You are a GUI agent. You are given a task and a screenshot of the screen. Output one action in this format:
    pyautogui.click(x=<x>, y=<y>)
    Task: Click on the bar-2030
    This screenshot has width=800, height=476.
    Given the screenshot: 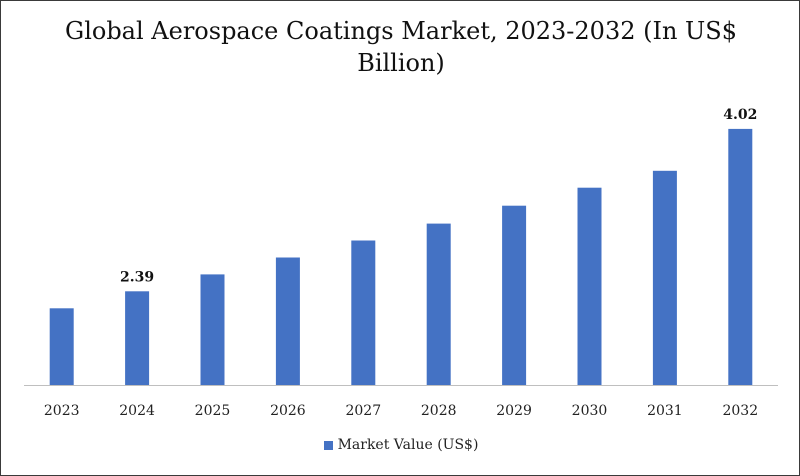 What is the action you would take?
    pyautogui.click(x=589, y=286)
    